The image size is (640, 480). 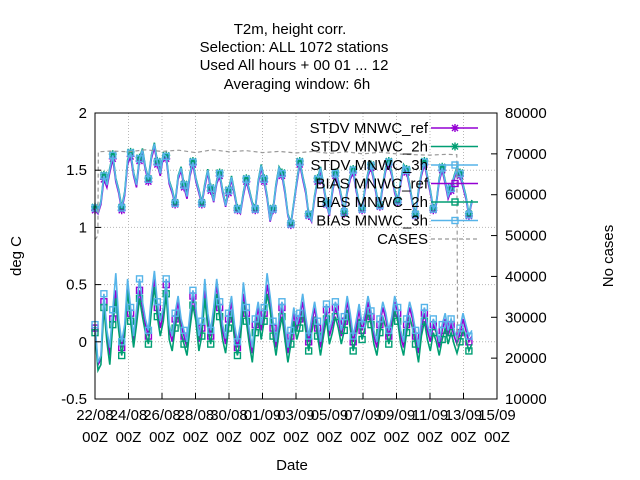 I want to click on x-tick-label-date: 07/09, so click(x=363, y=415).